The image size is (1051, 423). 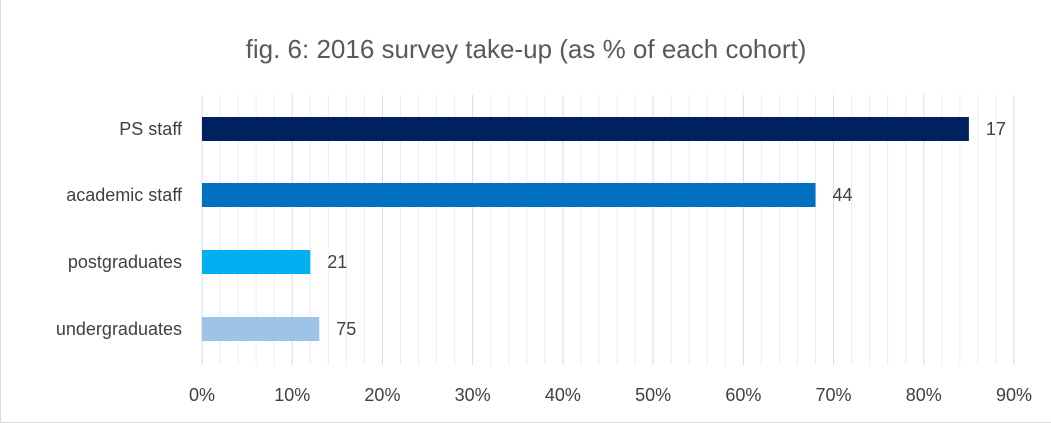 I want to click on x-axis-tick-labels: 0% 10% 20% 30% 40% 50% 60% 70% 80% 90%, so click(x=610, y=395).